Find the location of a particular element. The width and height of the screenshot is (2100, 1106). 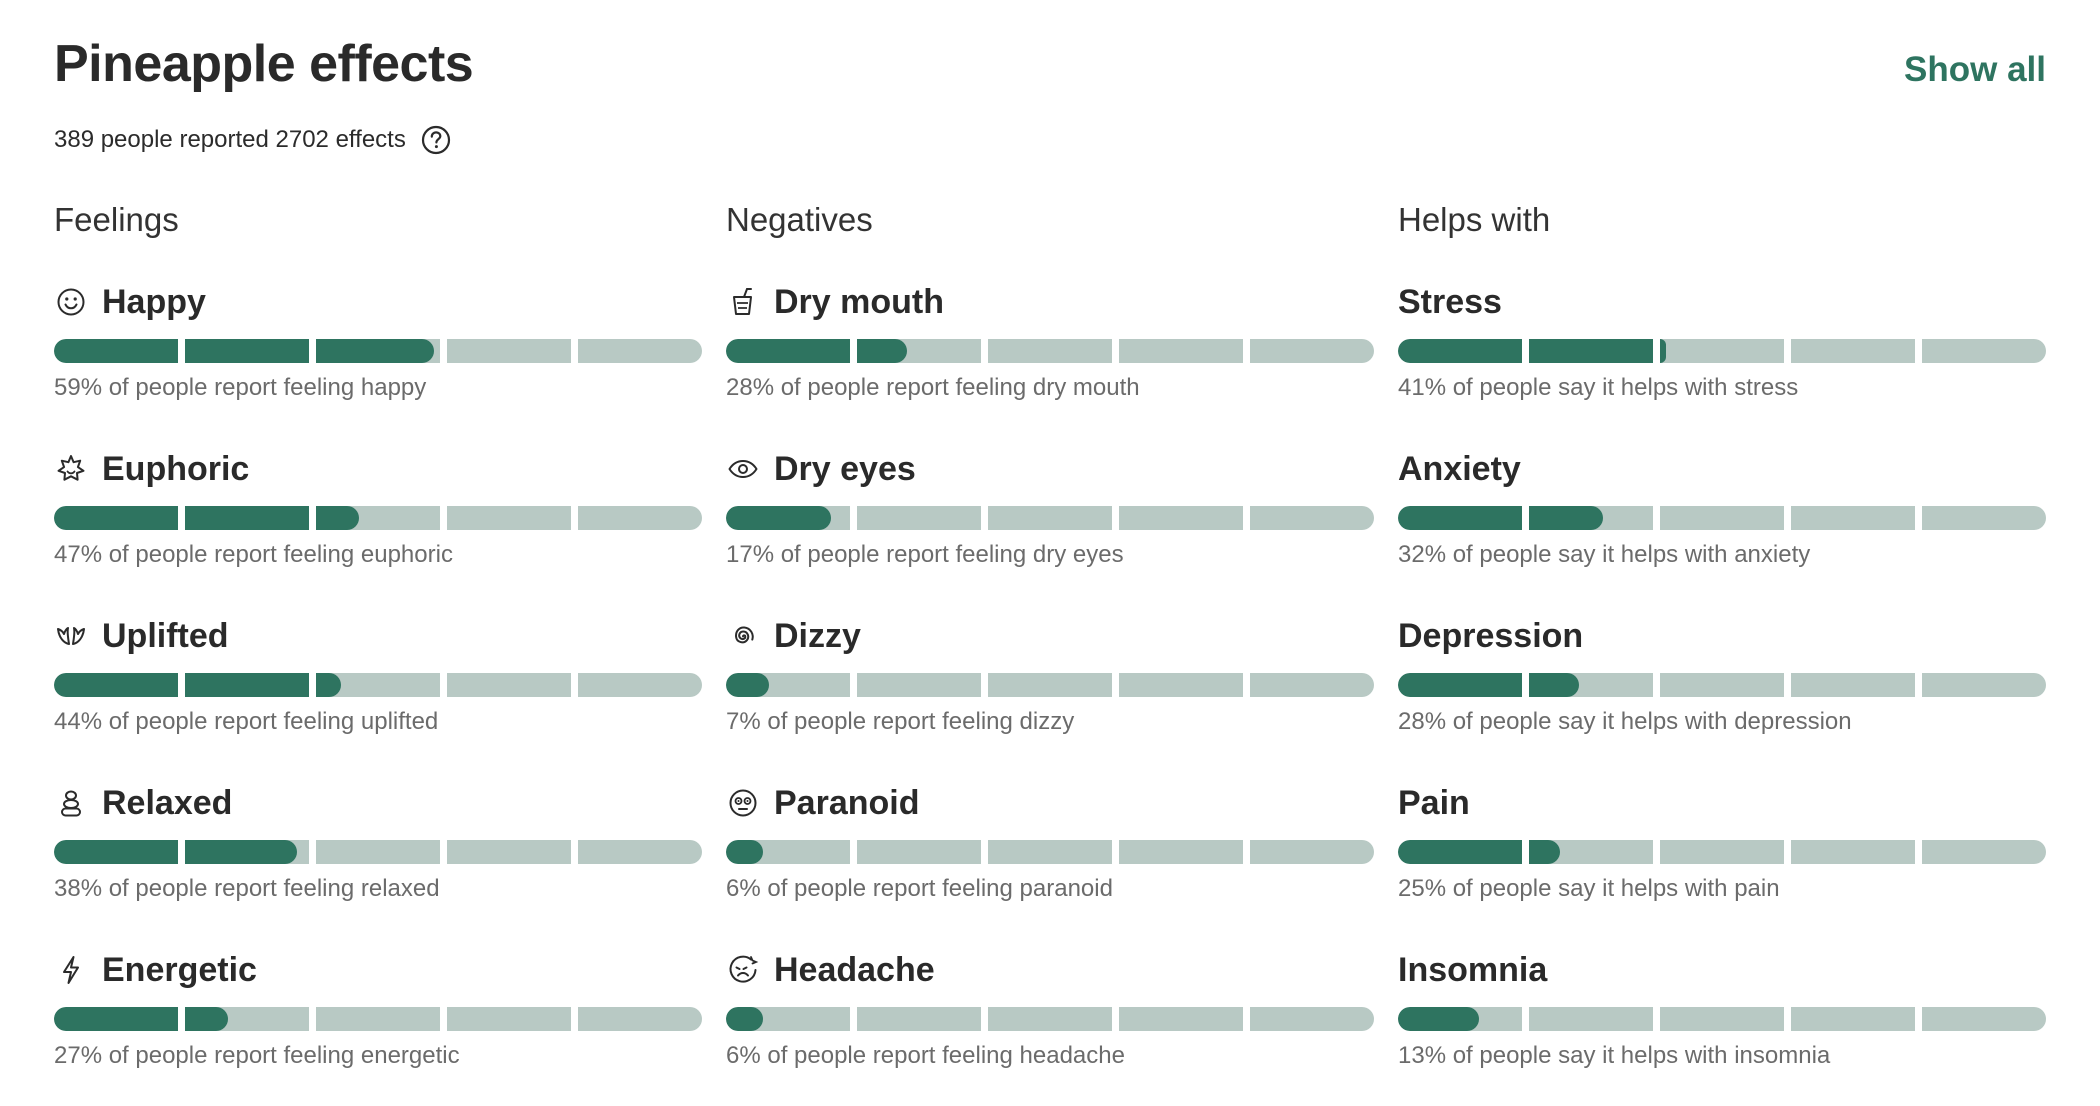

effect-heading: Paranoid is located at coordinates (822, 803).